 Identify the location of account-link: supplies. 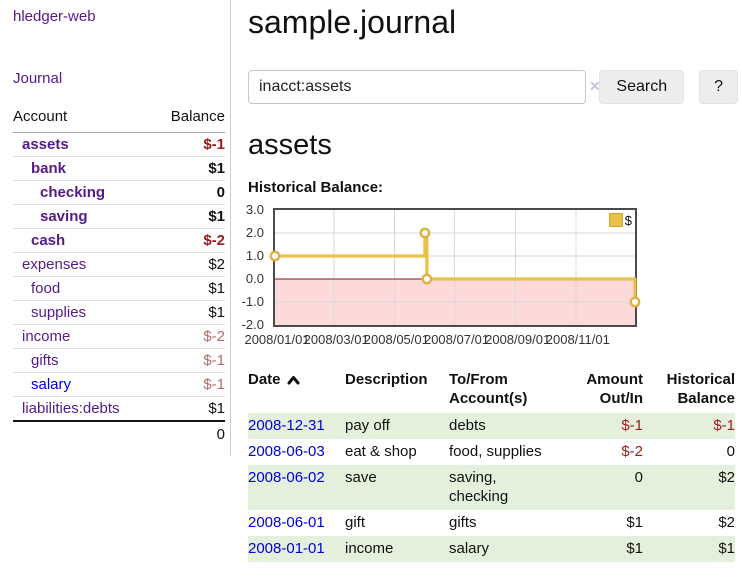
(59, 312).